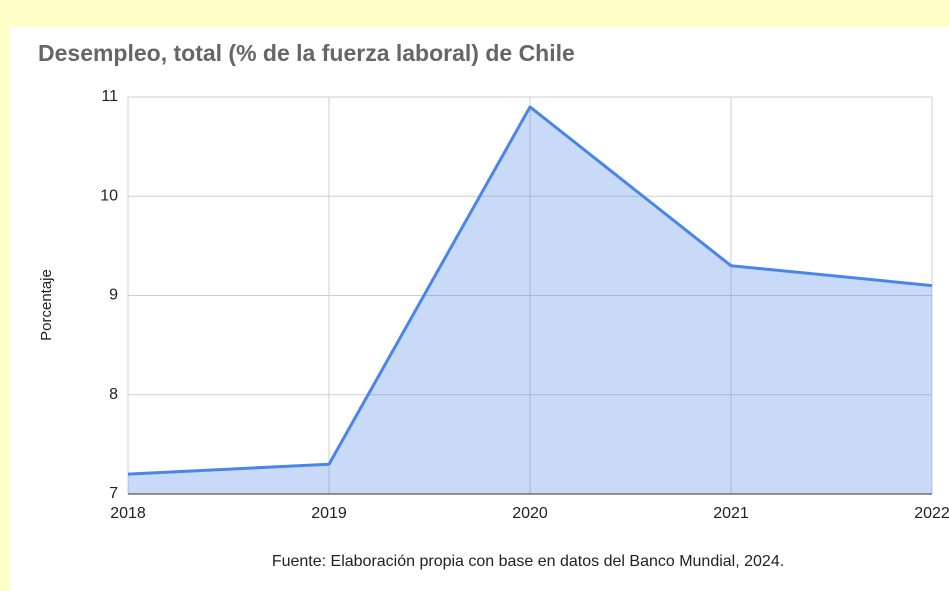  What do you see at coordinates (113, 493) in the screenshot?
I see `y-tick-label: 7` at bounding box center [113, 493].